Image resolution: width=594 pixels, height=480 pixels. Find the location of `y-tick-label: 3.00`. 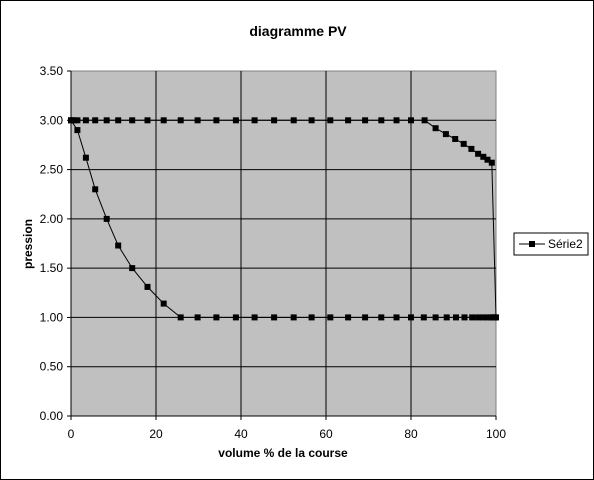

y-tick-label: 3.00 is located at coordinates (52, 120).